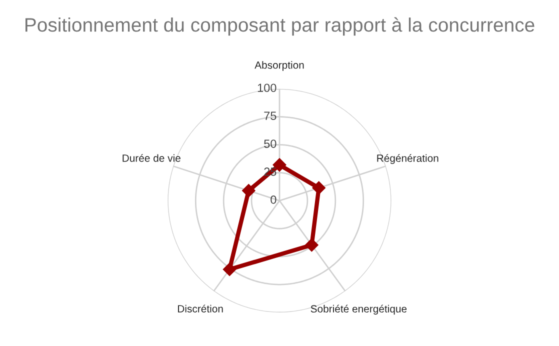 The width and height of the screenshot is (559, 346). What do you see at coordinates (151, 158) in the screenshot?
I see `spoke-label: Durée de vie` at bounding box center [151, 158].